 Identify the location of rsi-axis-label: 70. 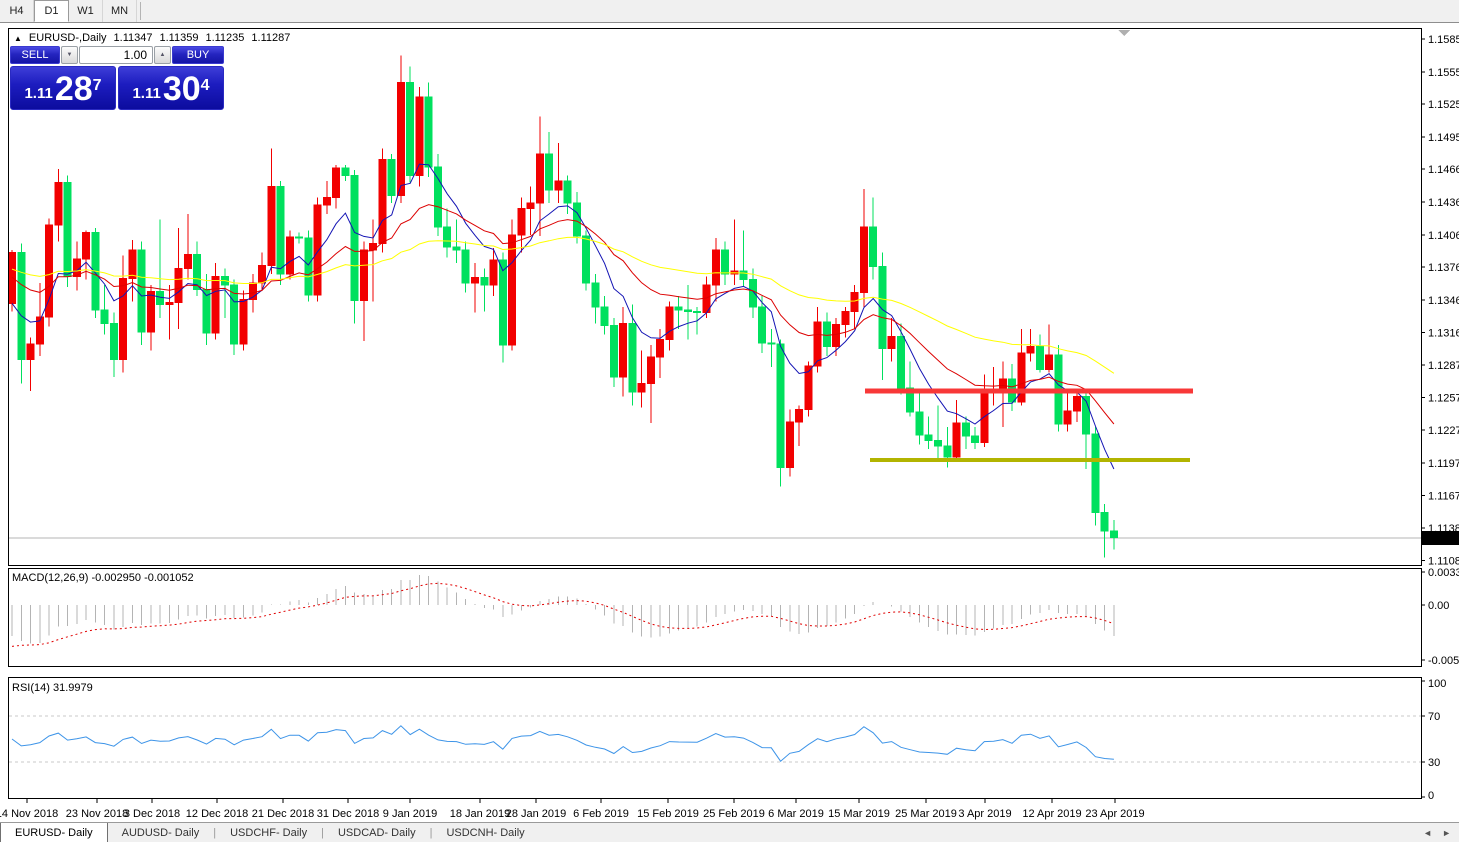
(1434, 717).